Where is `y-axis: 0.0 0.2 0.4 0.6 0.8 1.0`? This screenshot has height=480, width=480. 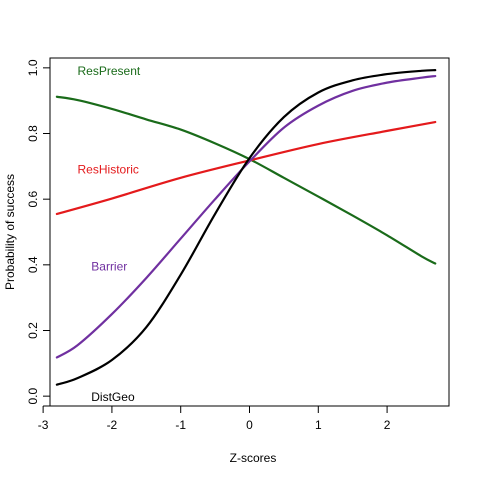
y-axis: 0.0 0.2 0.4 0.6 0.8 1.0 is located at coordinates (38, 231).